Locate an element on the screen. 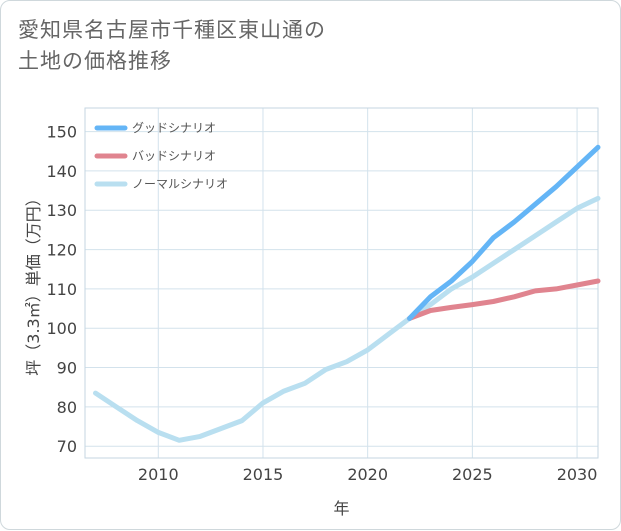 Image resolution: width=621 pixels, height=531 pixels. y-tick-label: 80 is located at coordinates (67, 407).